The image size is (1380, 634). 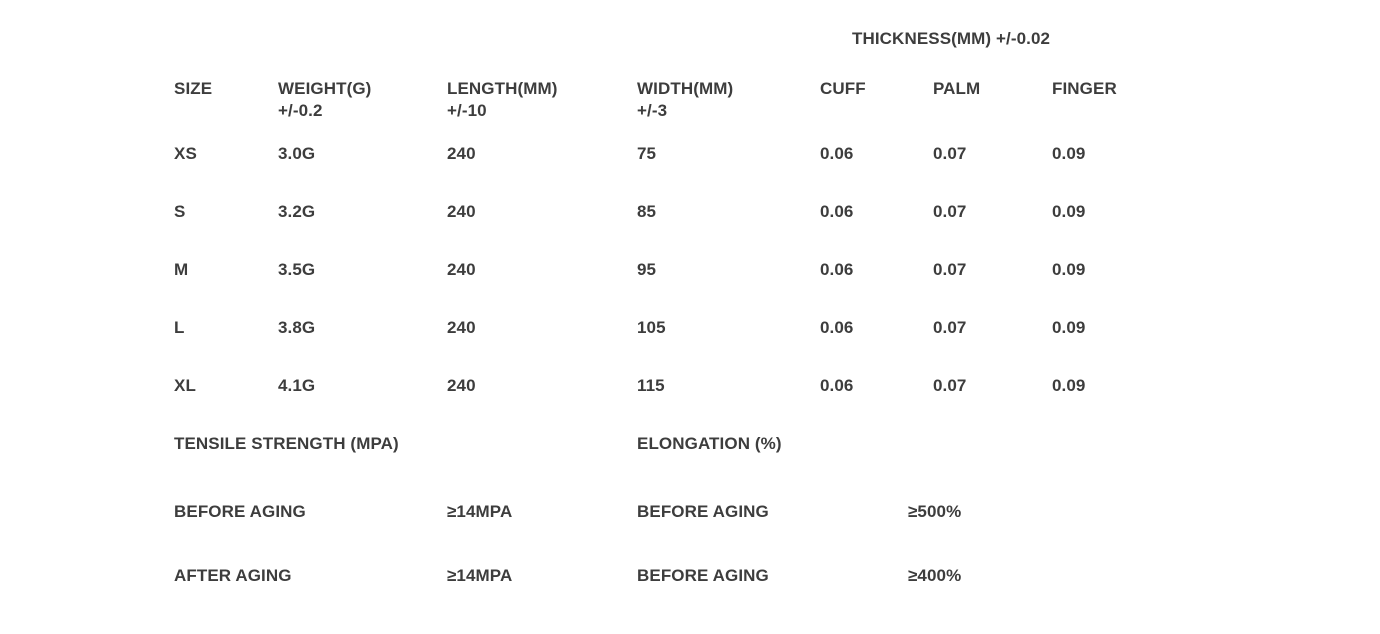 I want to click on weight-value: 3.2G, so click(x=297, y=211).